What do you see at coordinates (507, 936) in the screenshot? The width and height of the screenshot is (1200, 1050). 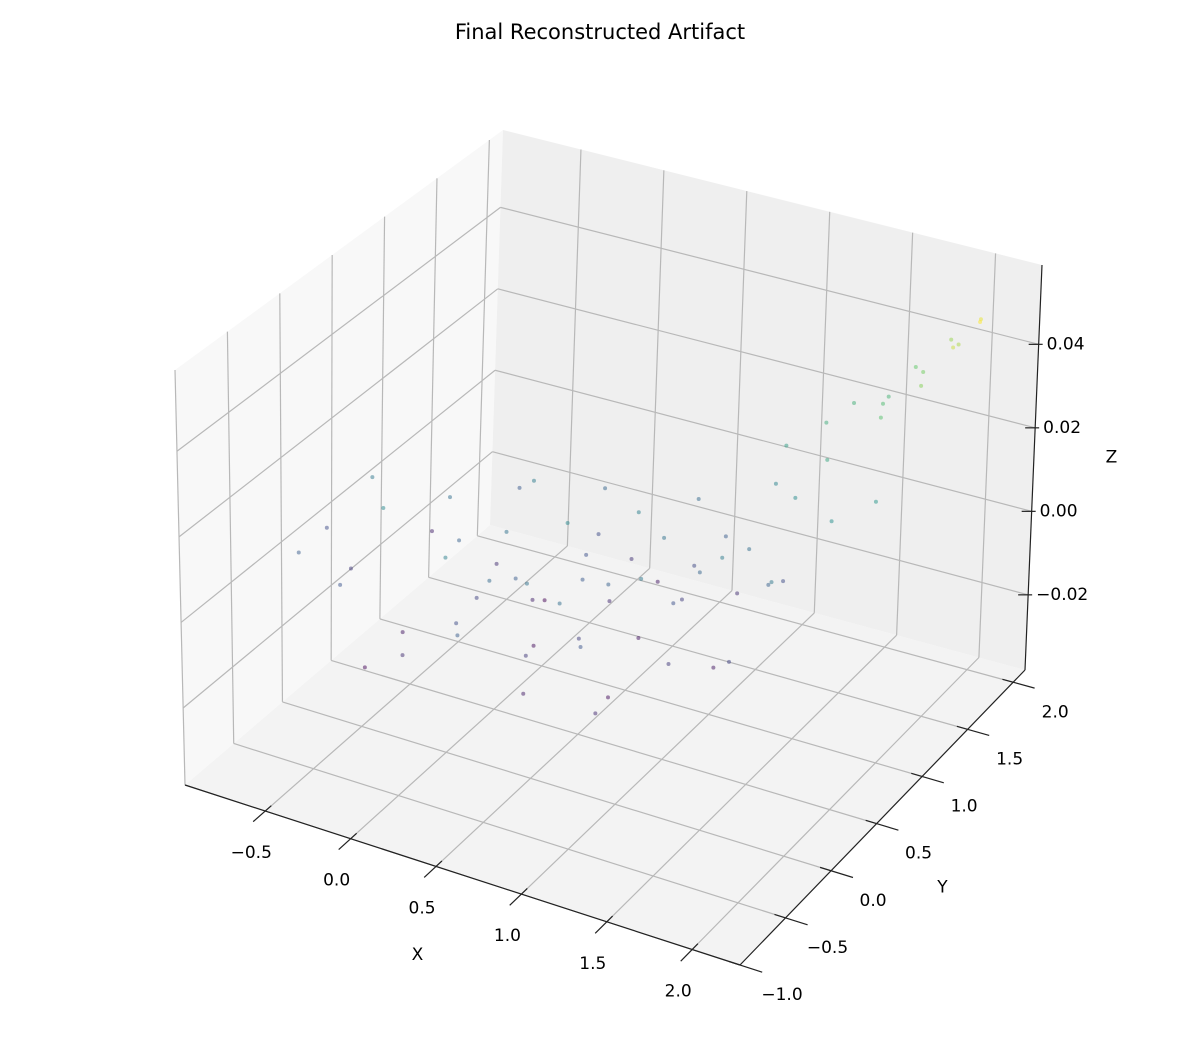 I see `x-tick-label: 1.0` at bounding box center [507, 936].